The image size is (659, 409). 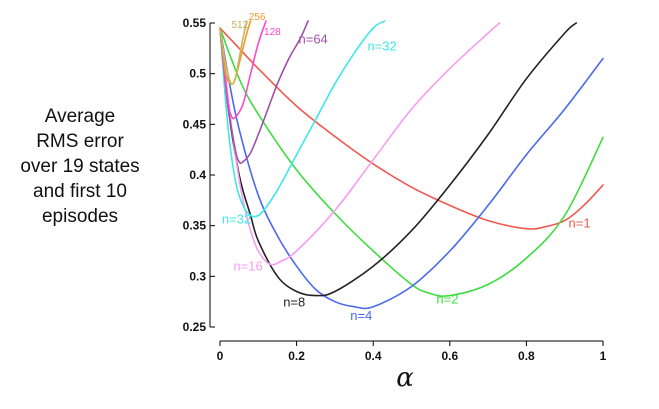 What do you see at coordinates (449, 356) in the screenshot?
I see `x-tick-label: 0.6` at bounding box center [449, 356].